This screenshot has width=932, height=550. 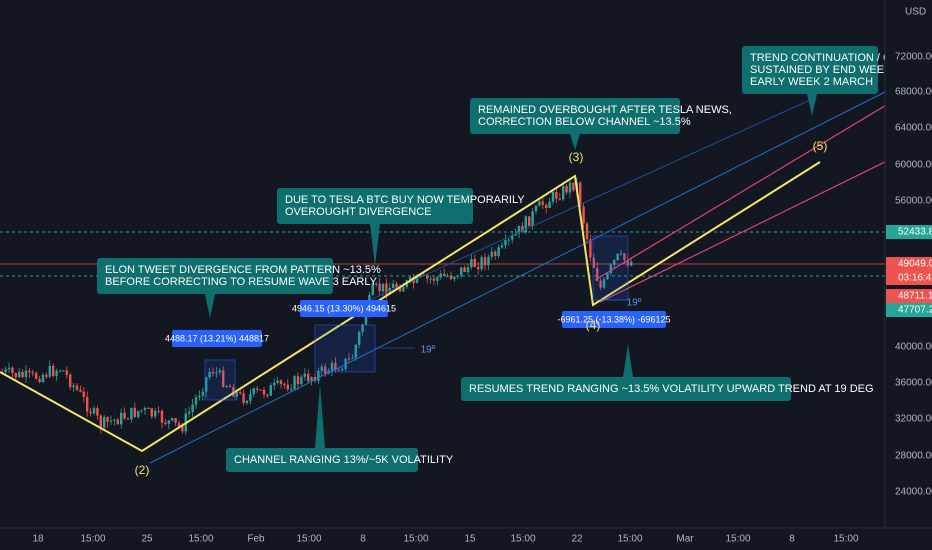 I want to click on price-label: 56000.00, so click(x=913, y=201).